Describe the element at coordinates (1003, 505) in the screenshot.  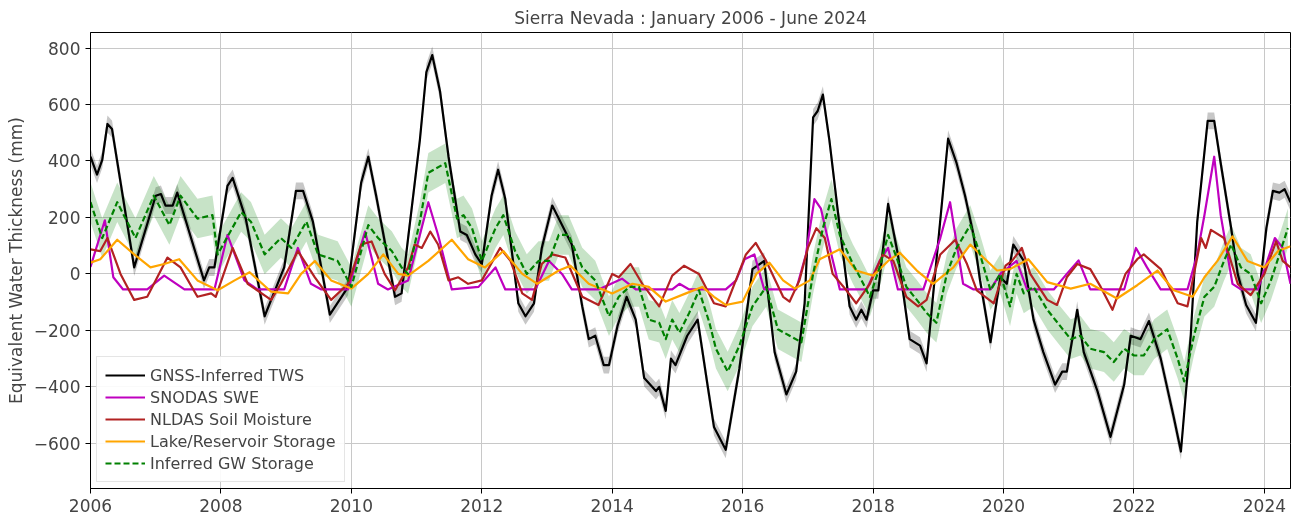
I see `x-tick-label: 2020` at that location.